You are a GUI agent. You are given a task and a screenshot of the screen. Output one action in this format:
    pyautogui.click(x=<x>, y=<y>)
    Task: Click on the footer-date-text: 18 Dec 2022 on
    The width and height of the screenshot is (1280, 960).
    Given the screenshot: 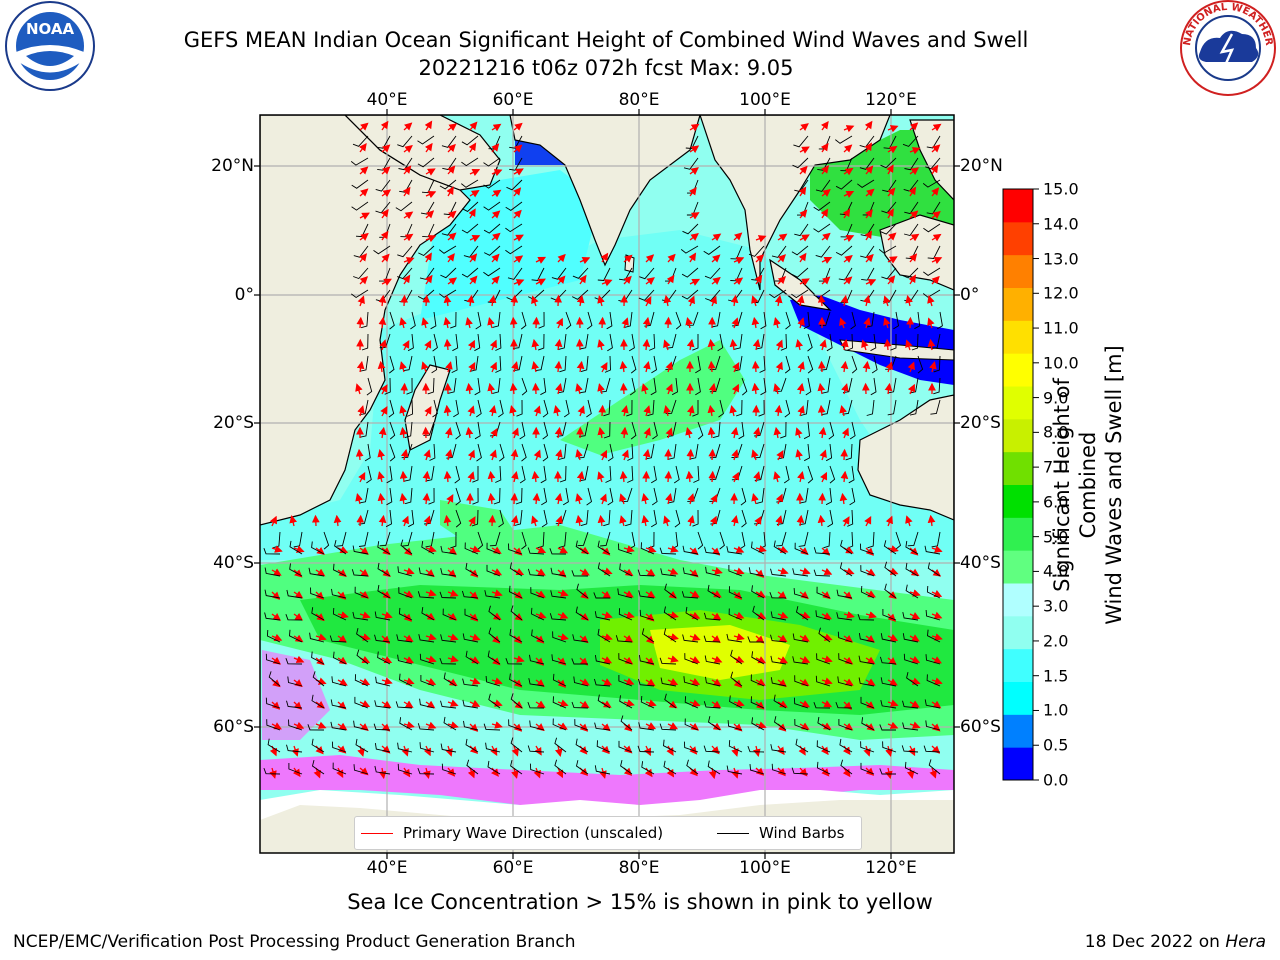 What is the action you would take?
    pyautogui.click(x=1155, y=942)
    